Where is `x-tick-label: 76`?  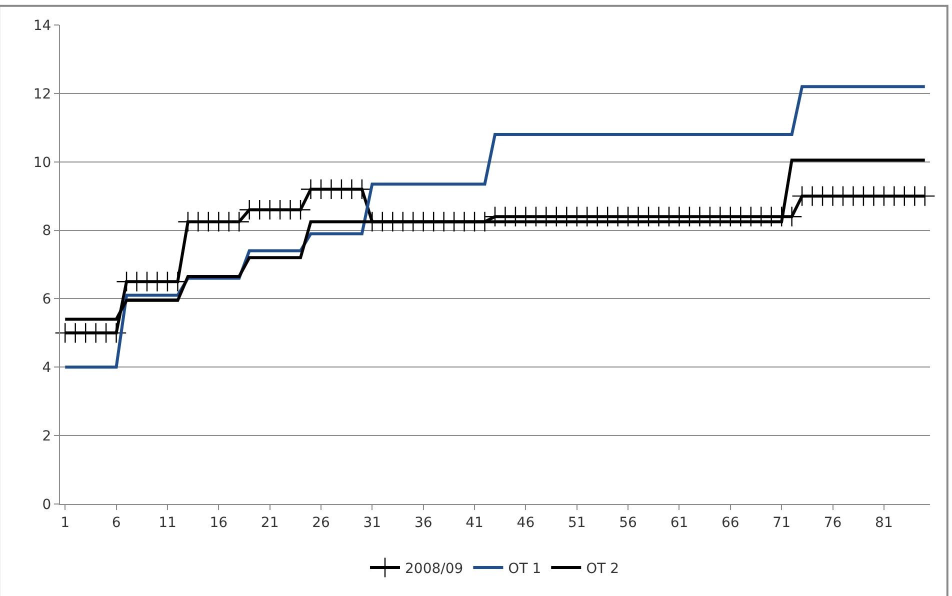
x-tick-label: 76 is located at coordinates (833, 522).